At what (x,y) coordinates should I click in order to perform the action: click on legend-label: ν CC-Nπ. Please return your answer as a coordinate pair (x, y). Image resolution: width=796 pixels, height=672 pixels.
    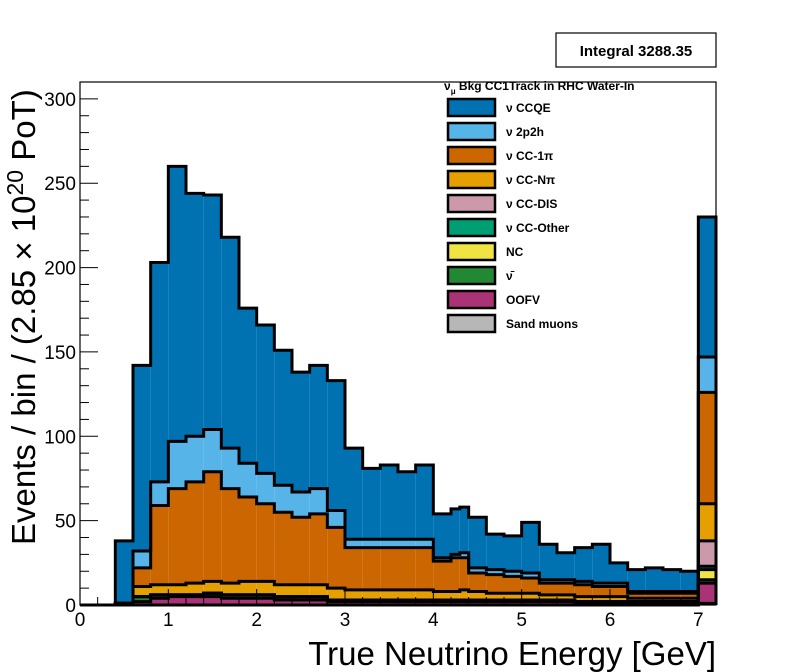
    Looking at the image, I should click on (530, 180).